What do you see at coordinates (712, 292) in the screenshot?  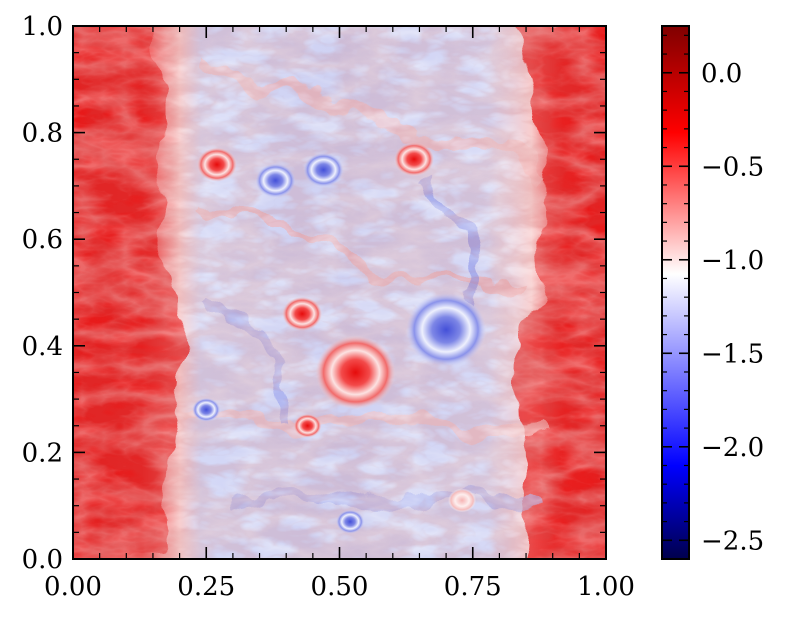 I see `colorbar: 0.0 −0.5 −1.0 −1.5 −2.0 −2.5` at bounding box center [712, 292].